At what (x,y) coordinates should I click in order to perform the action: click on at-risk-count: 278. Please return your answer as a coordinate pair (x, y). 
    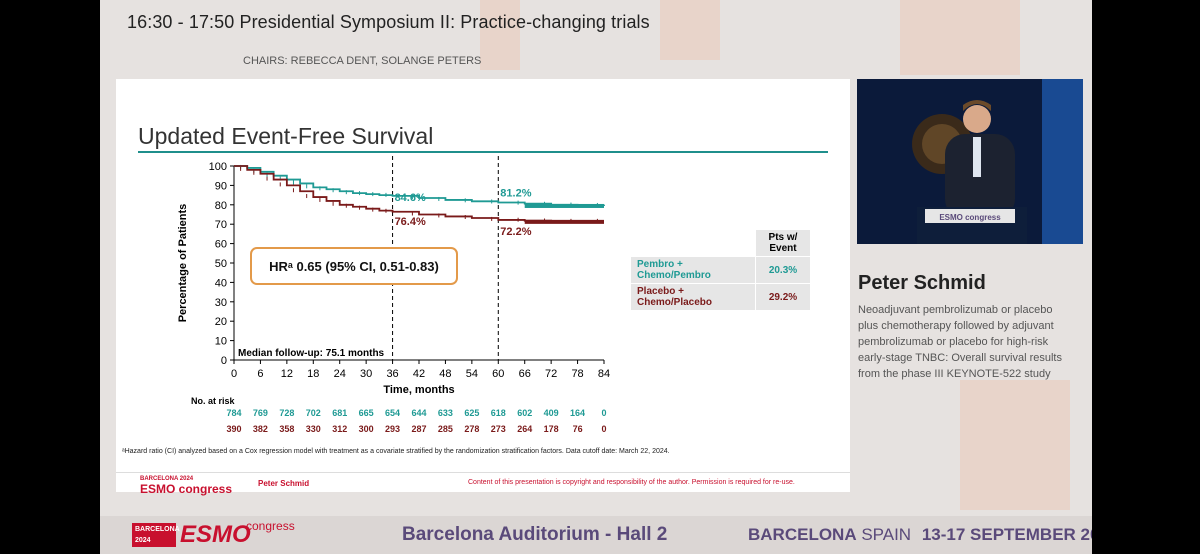
    Looking at the image, I should click on (471, 429).